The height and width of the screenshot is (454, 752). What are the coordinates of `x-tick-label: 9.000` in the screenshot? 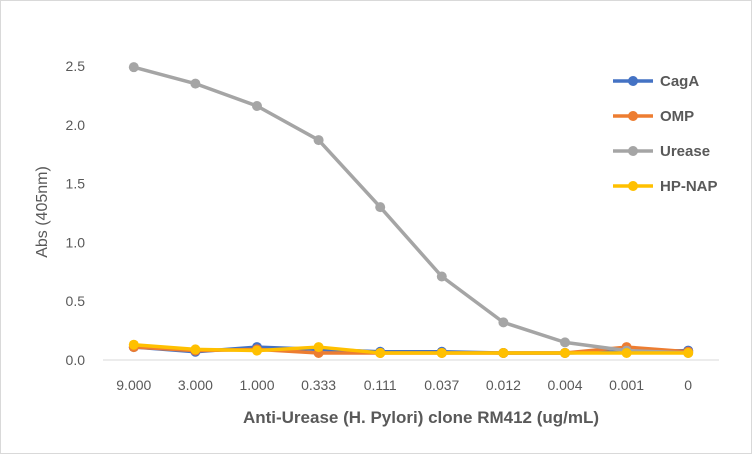 It's located at (133, 385).